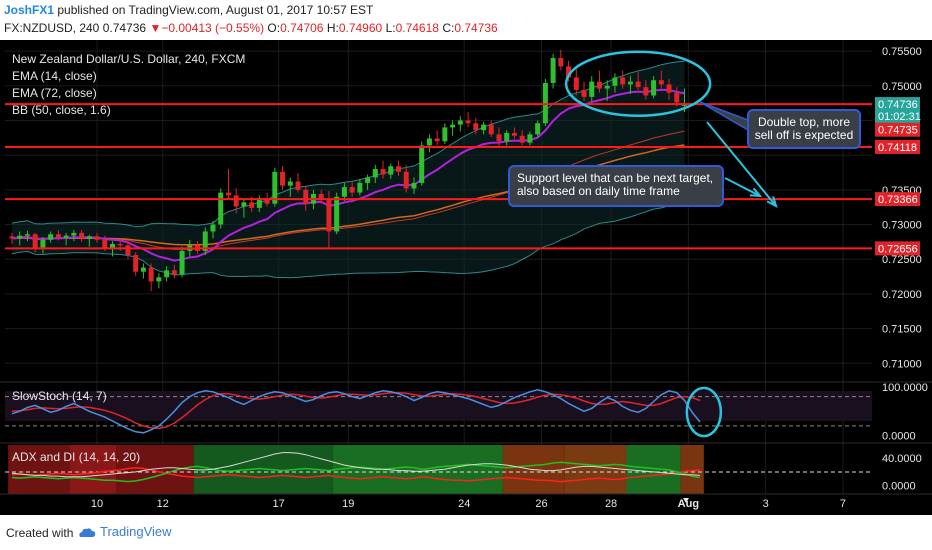 Image resolution: width=932 pixels, height=550 pixels. Describe the element at coordinates (213, 28) in the screenshot. I see `price-change: −0.00413 (−0.55%)` at that location.